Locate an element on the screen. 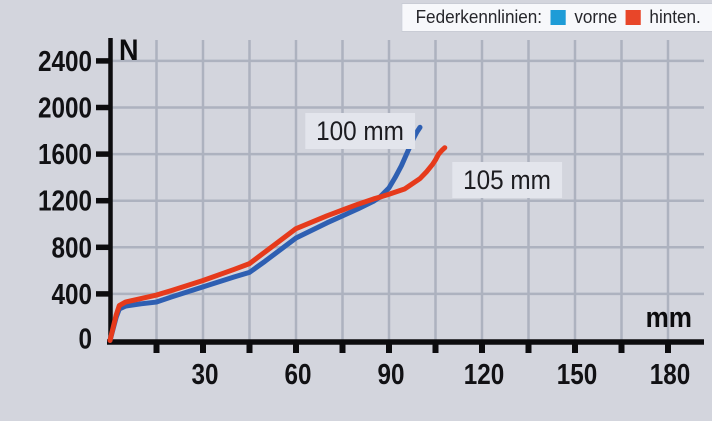 The height and width of the screenshot is (421, 712). legend-label-hinten: hinten. is located at coordinates (675, 17).